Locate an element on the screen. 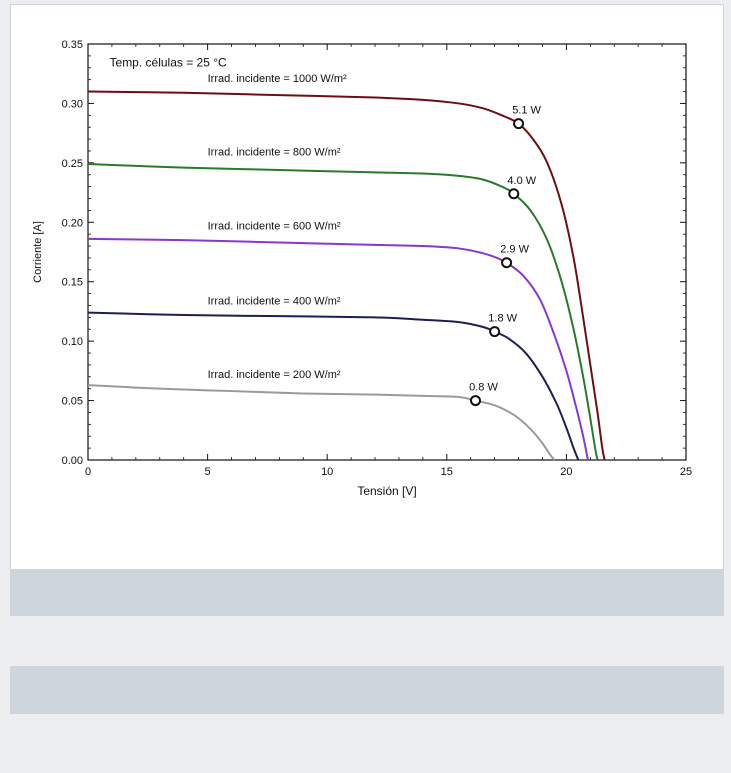 Image resolution: width=731 pixels, height=773 pixels. mpp-label: 5.1 W is located at coordinates (526, 111).